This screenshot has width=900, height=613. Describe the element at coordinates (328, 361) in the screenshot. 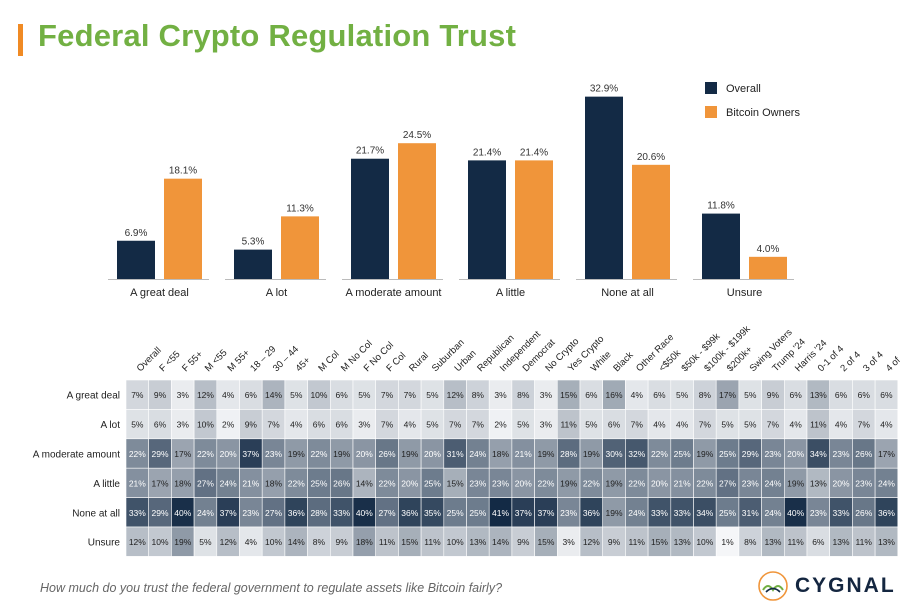

I see `column-header: M Col` at that location.